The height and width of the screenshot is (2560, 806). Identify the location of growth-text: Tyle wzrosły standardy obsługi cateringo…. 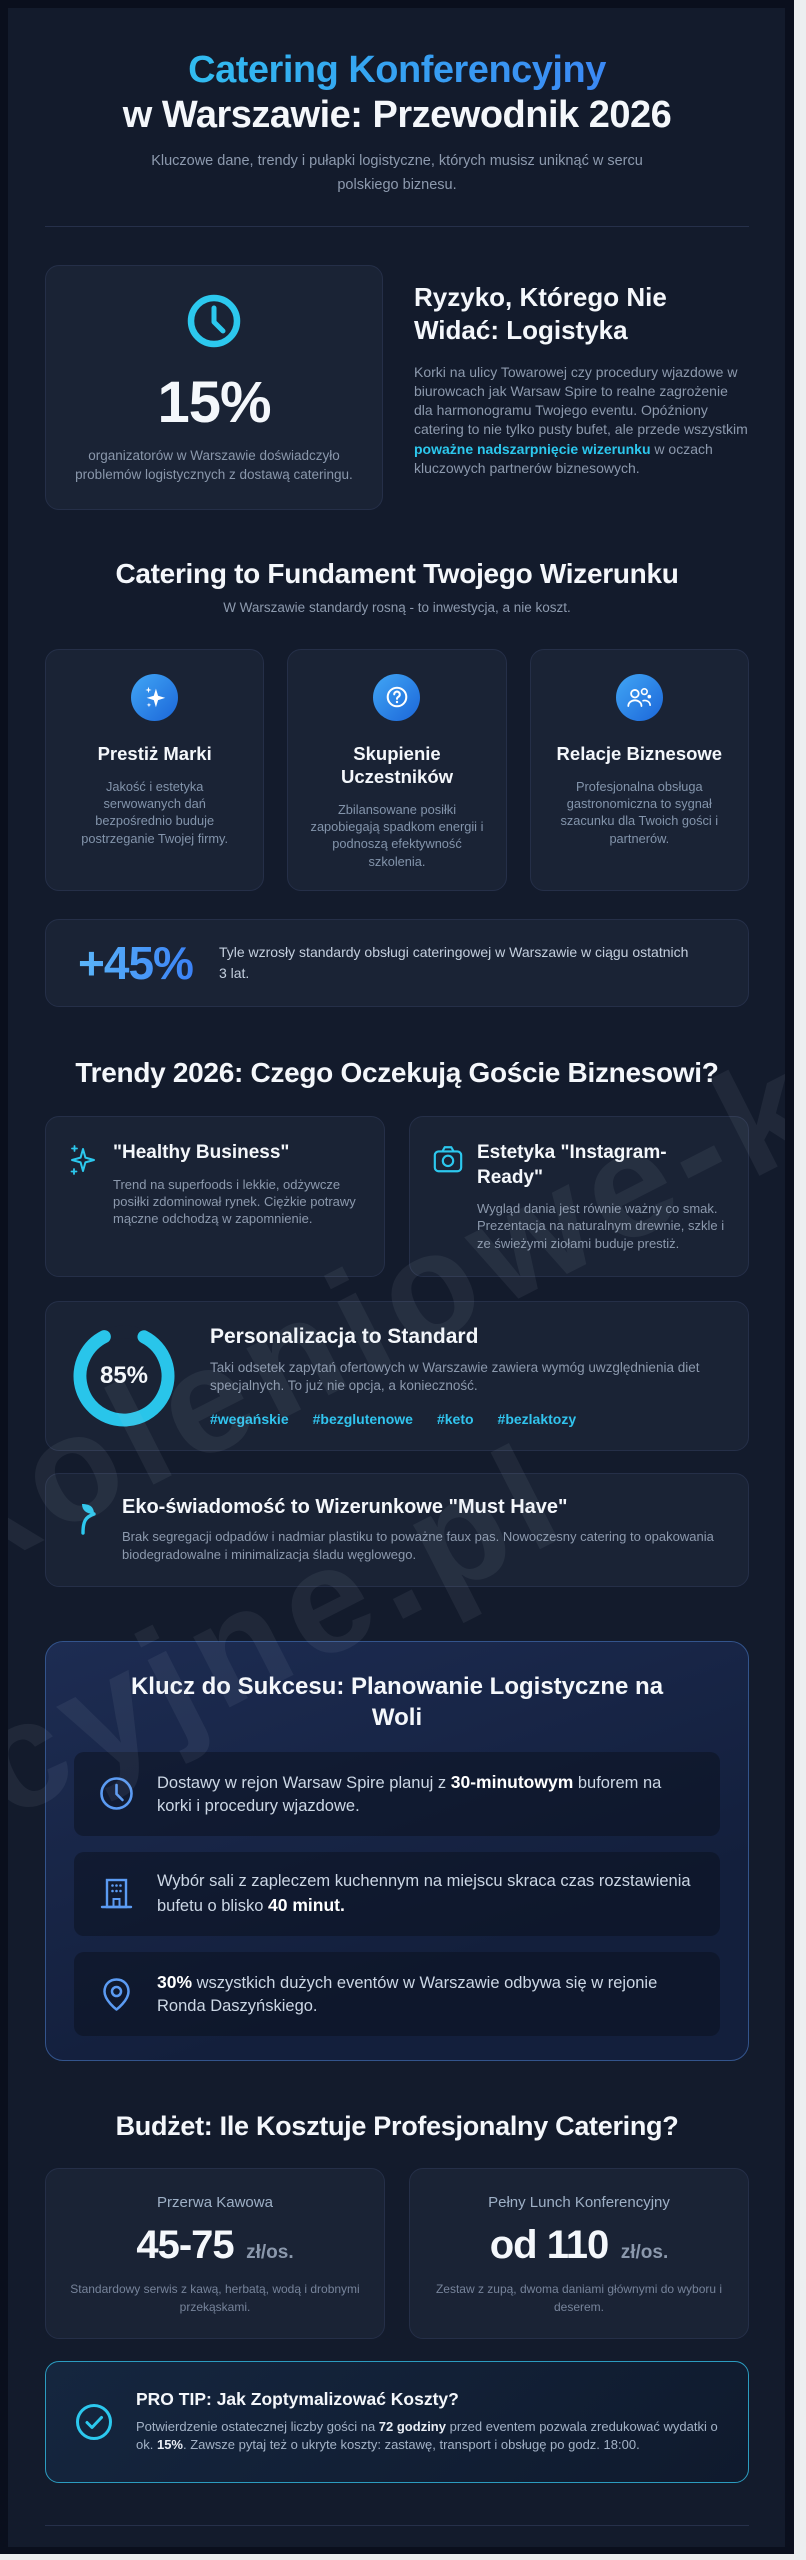
(453, 962).